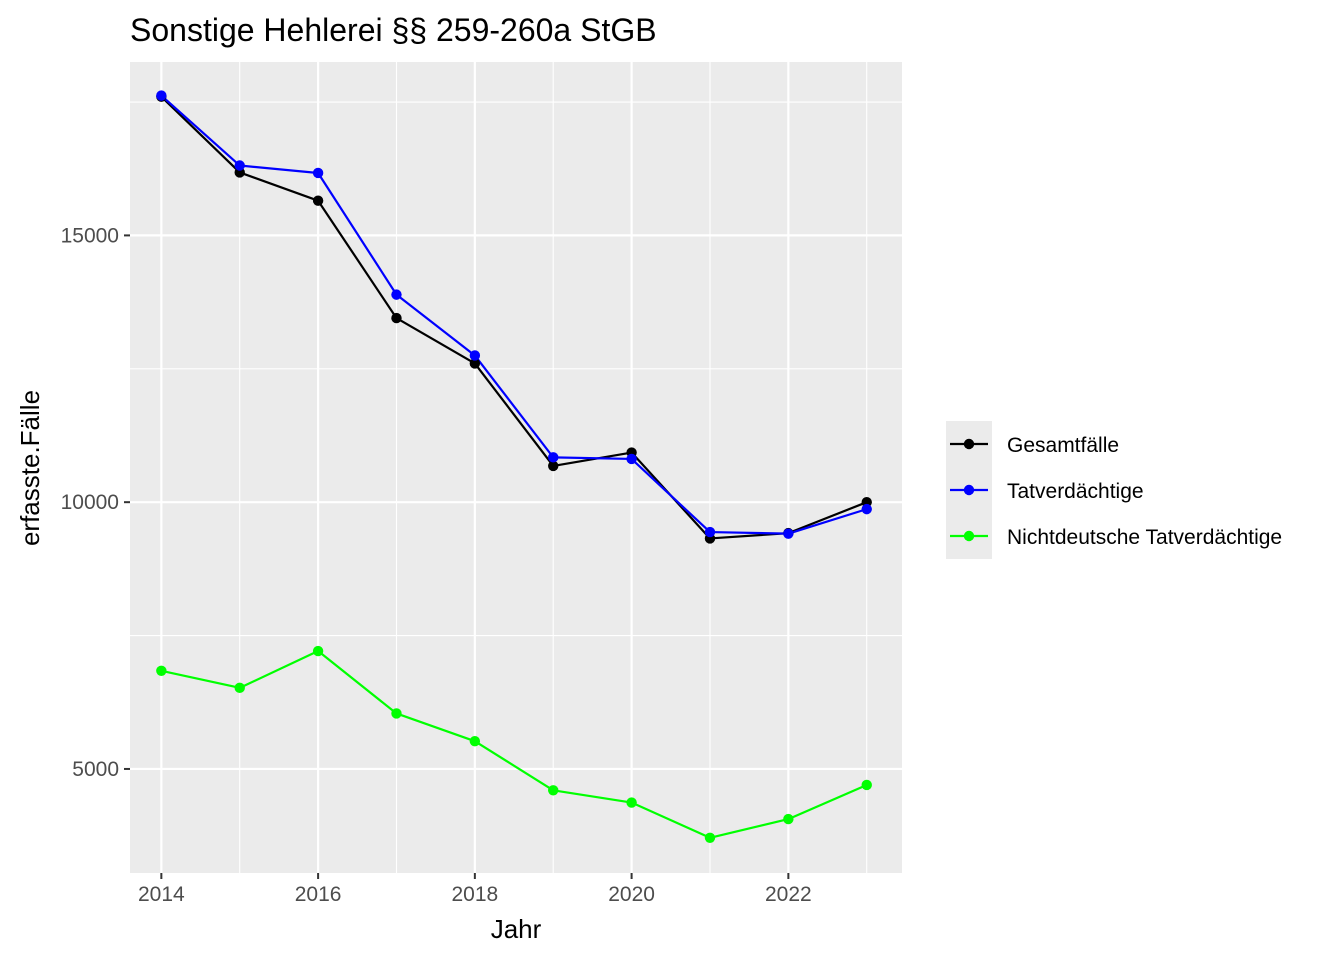 The height and width of the screenshot is (960, 1344). Describe the element at coordinates (161, 894) in the screenshot. I see `x-tick-label: 2014` at that location.